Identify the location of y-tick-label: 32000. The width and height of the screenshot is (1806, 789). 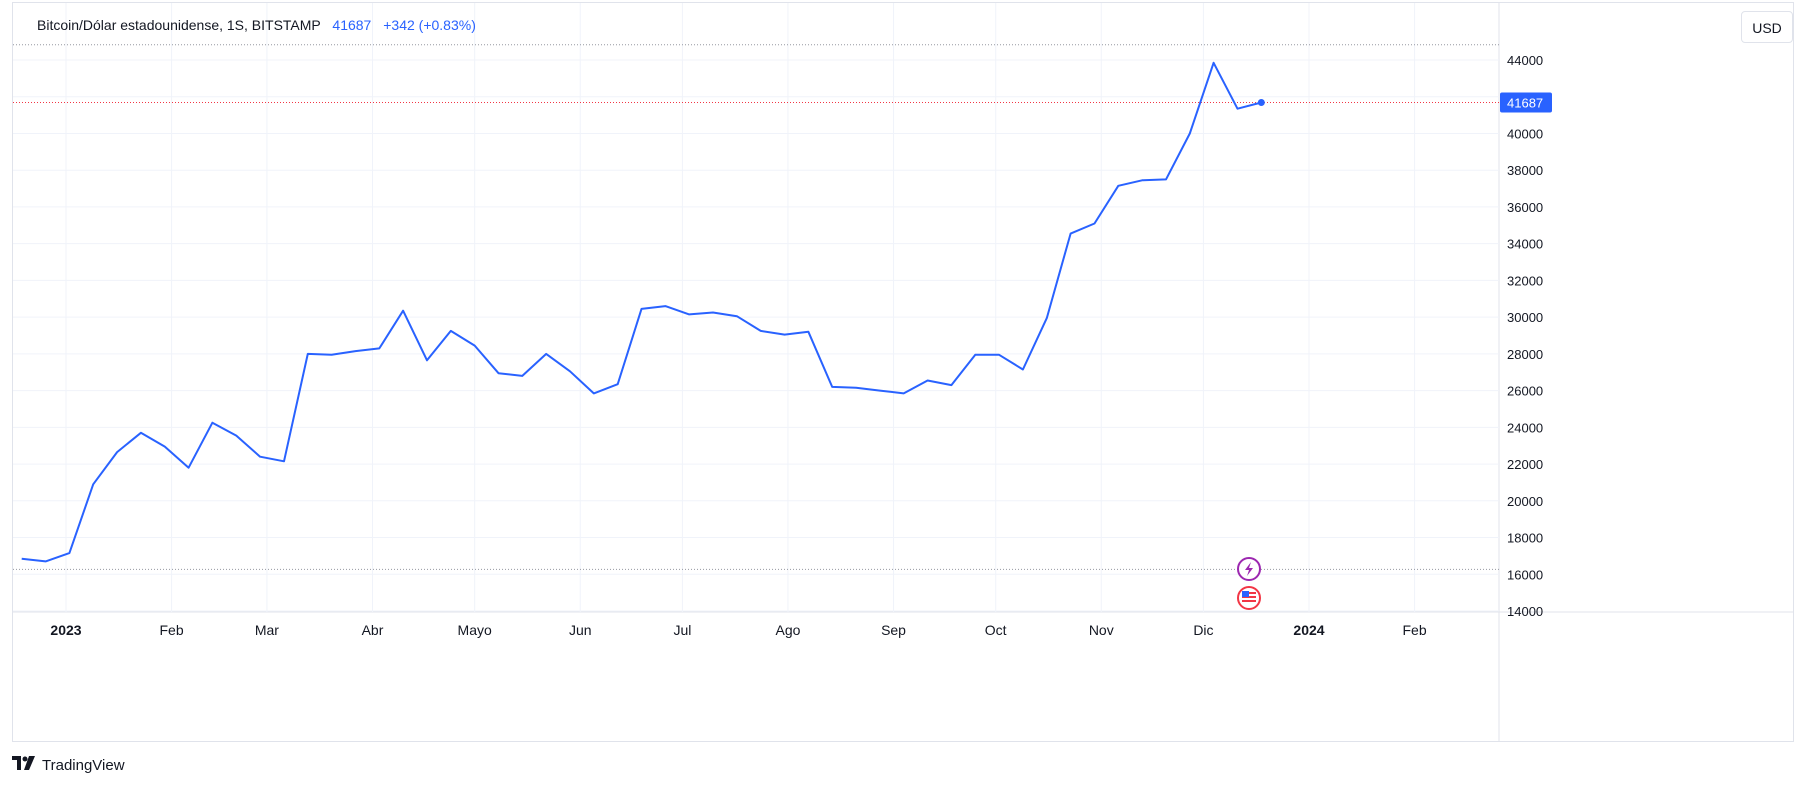
(1525, 280).